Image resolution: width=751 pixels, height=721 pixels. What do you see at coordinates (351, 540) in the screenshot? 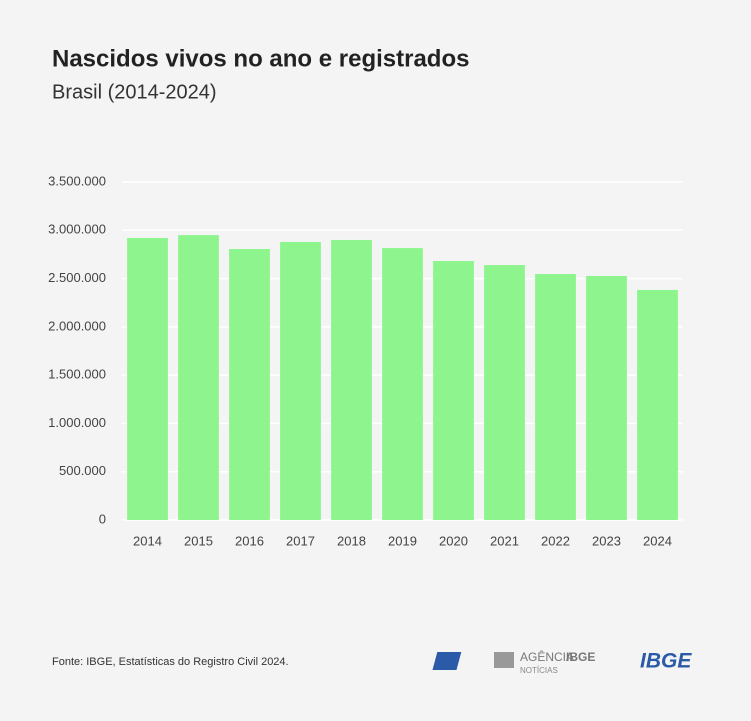
I see `x-tick-label: 2018` at bounding box center [351, 540].